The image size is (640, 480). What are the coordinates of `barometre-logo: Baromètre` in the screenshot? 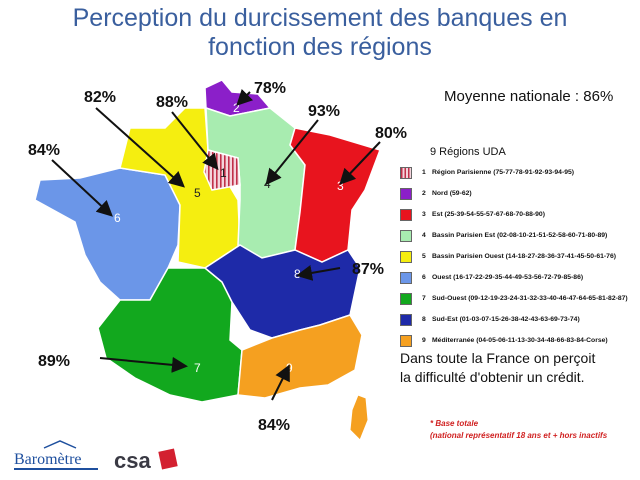 It's located at (56, 455).